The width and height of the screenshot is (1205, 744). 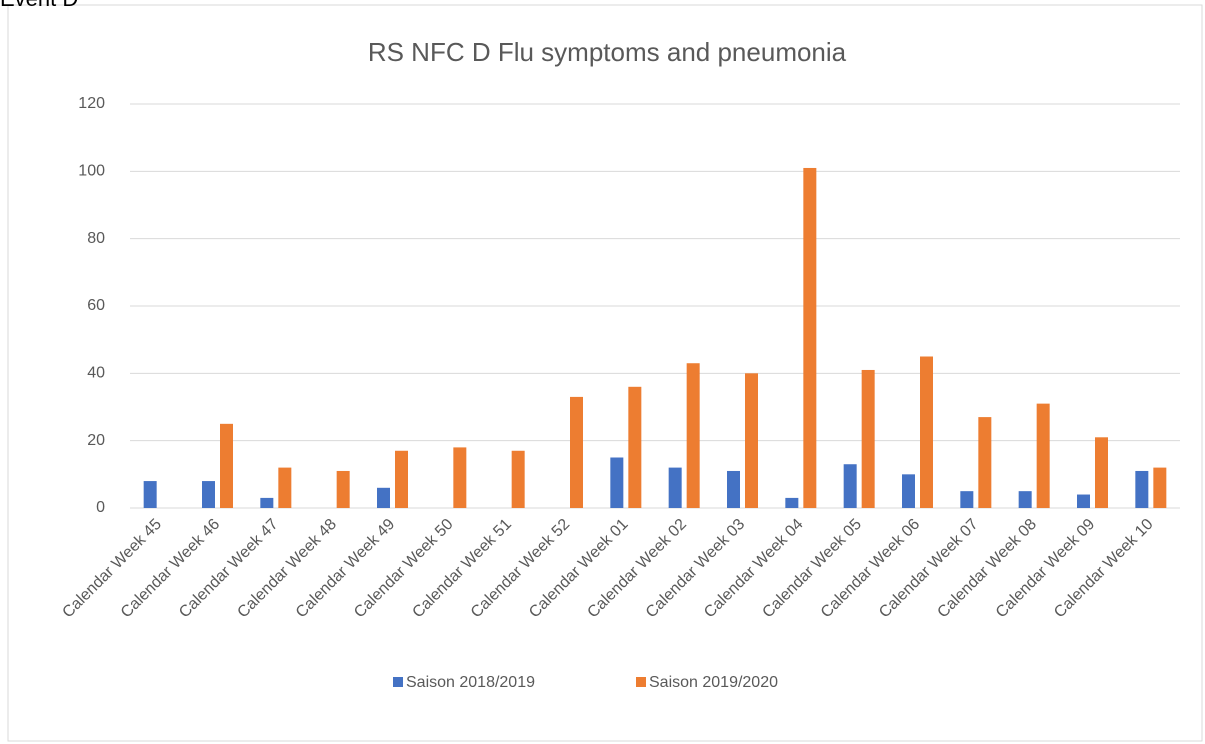 I want to click on y-tick-label: 120, so click(x=91, y=103).